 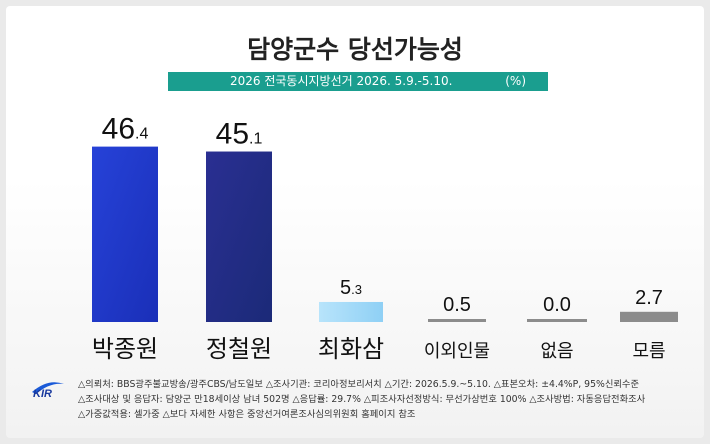 I want to click on category-label-6: 모름, so click(x=648, y=351).